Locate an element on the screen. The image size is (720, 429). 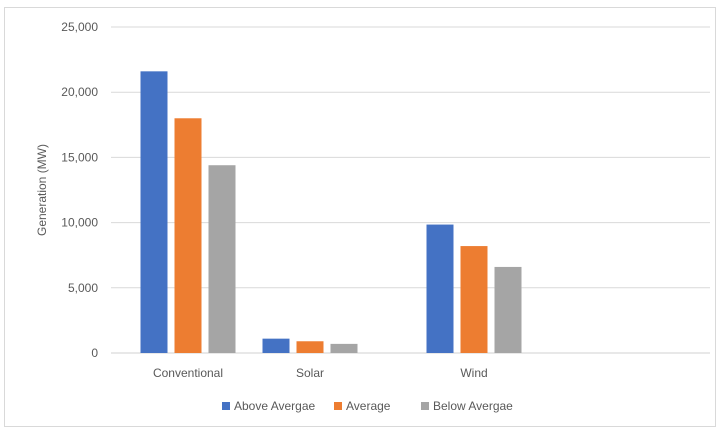
y-axis-ticks: 0 5,000 10,000 15,000 20,000 25,000 is located at coordinates (79, 190).